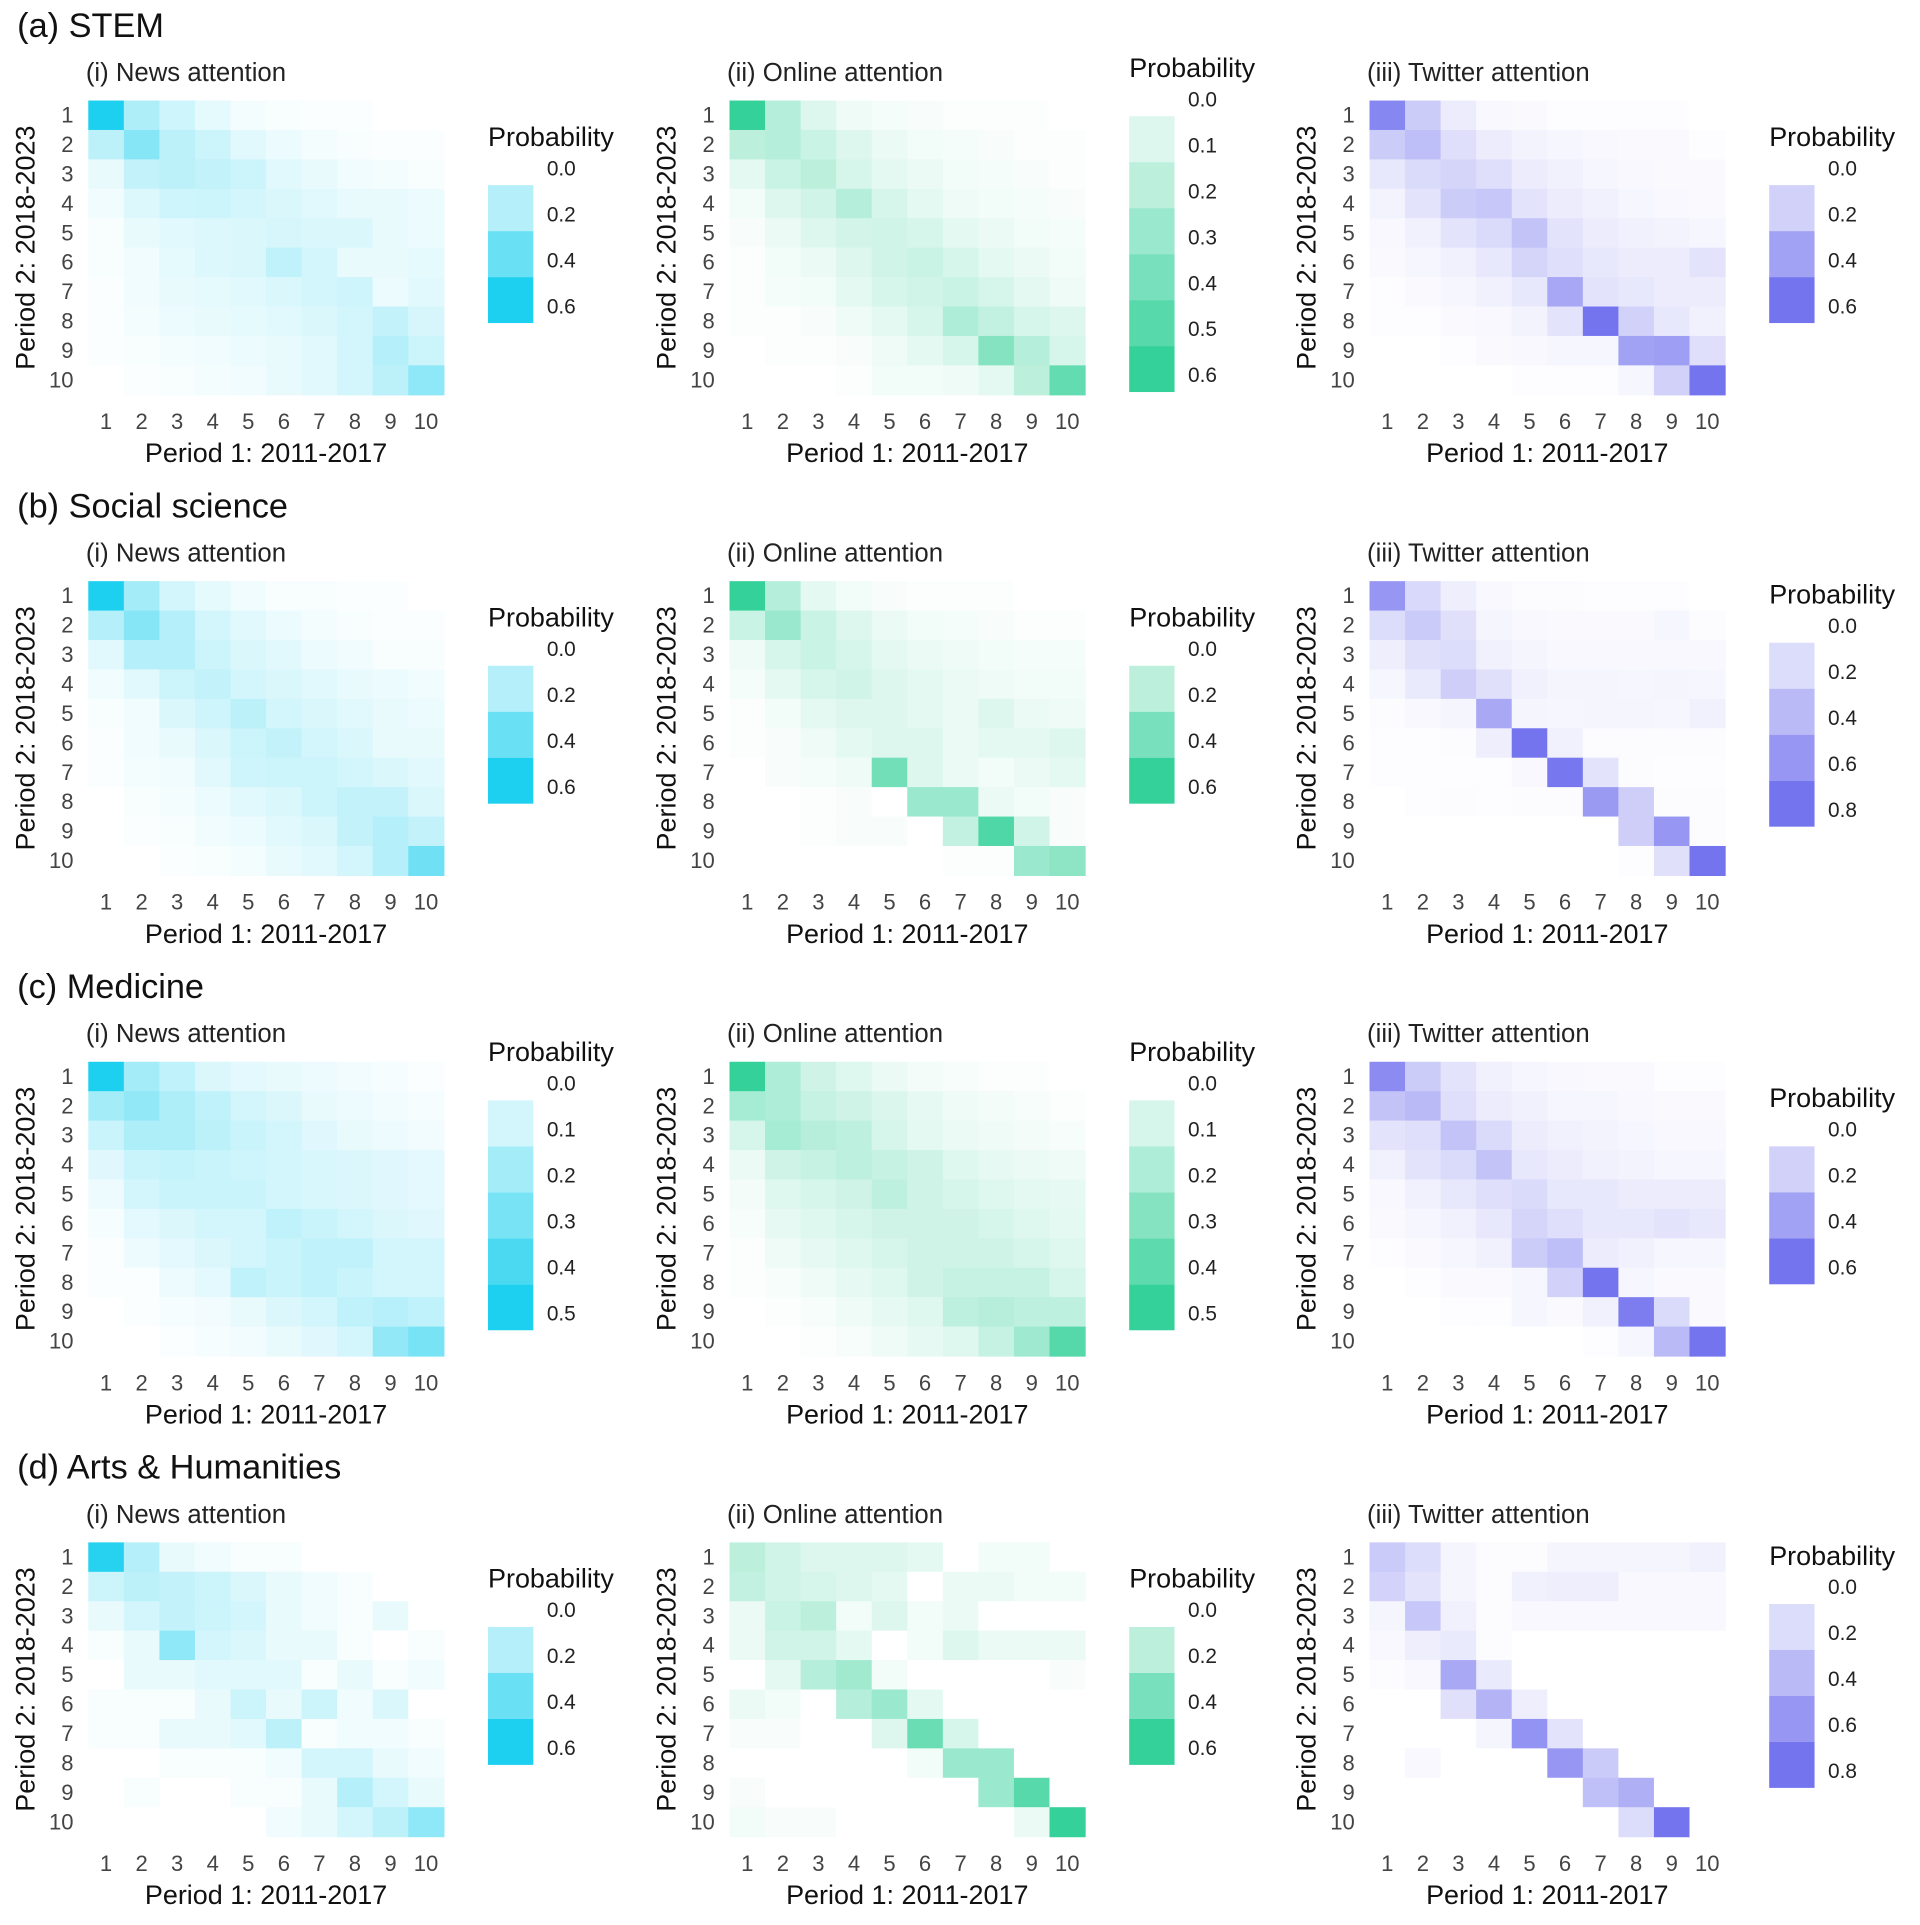 Image resolution: width=1920 pixels, height=1925 pixels. What do you see at coordinates (561, 741) in the screenshot?
I see `legend-label: 0.4` at bounding box center [561, 741].